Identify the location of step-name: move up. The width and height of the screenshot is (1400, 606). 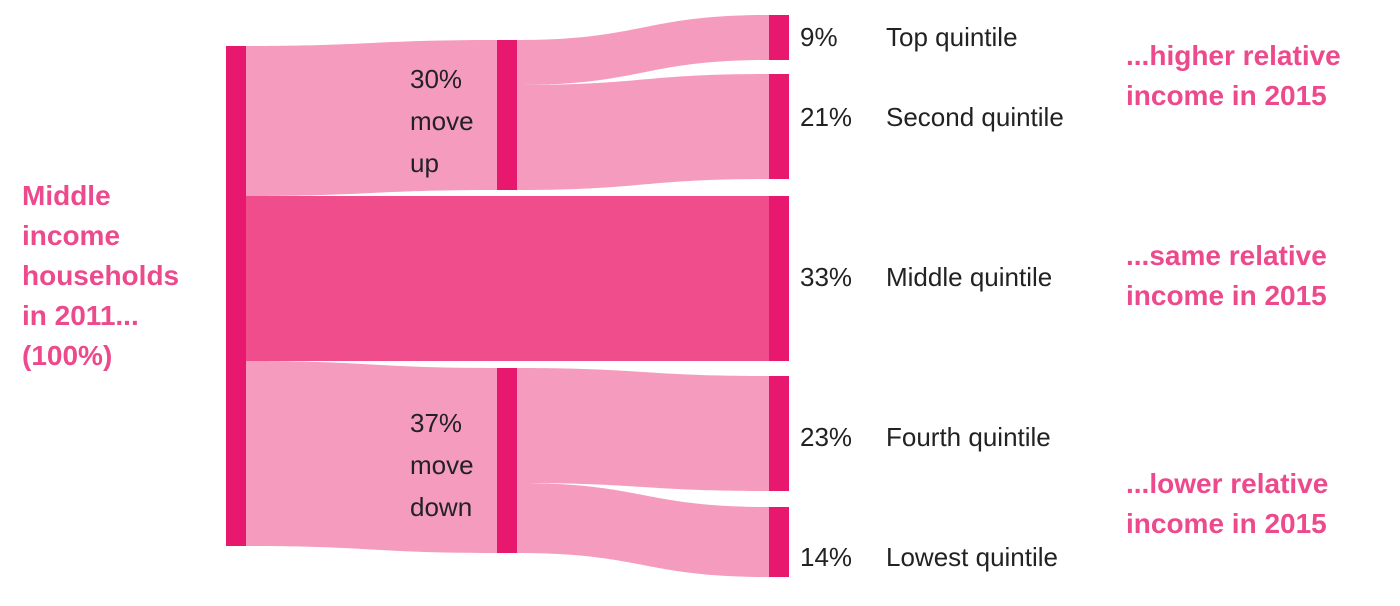
(442, 142).